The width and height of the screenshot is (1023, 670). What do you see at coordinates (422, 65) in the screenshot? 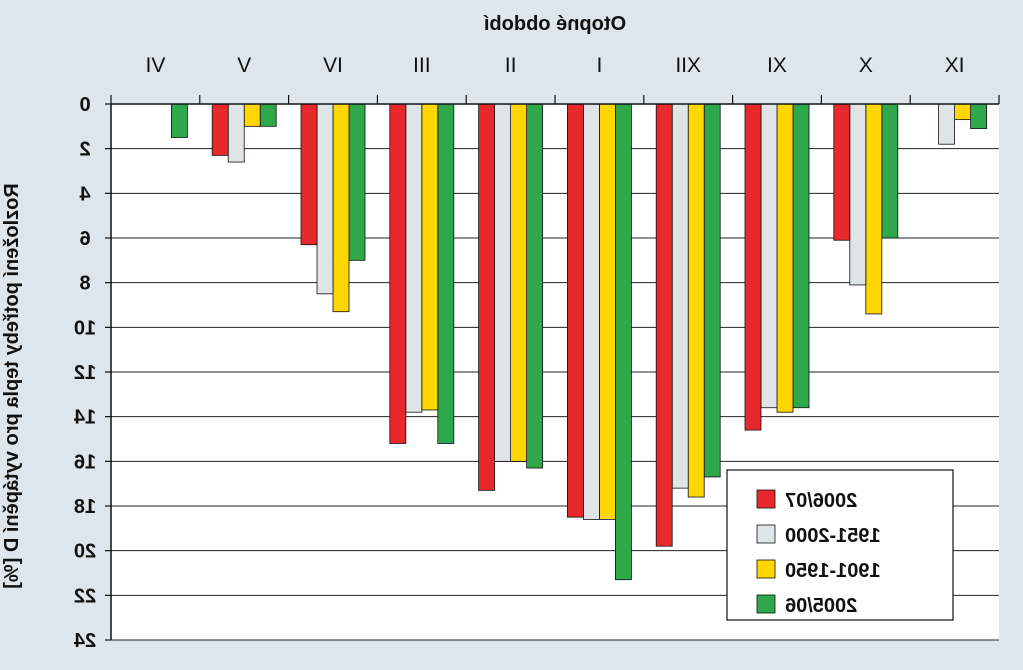
I see `category-label: III` at bounding box center [422, 65].